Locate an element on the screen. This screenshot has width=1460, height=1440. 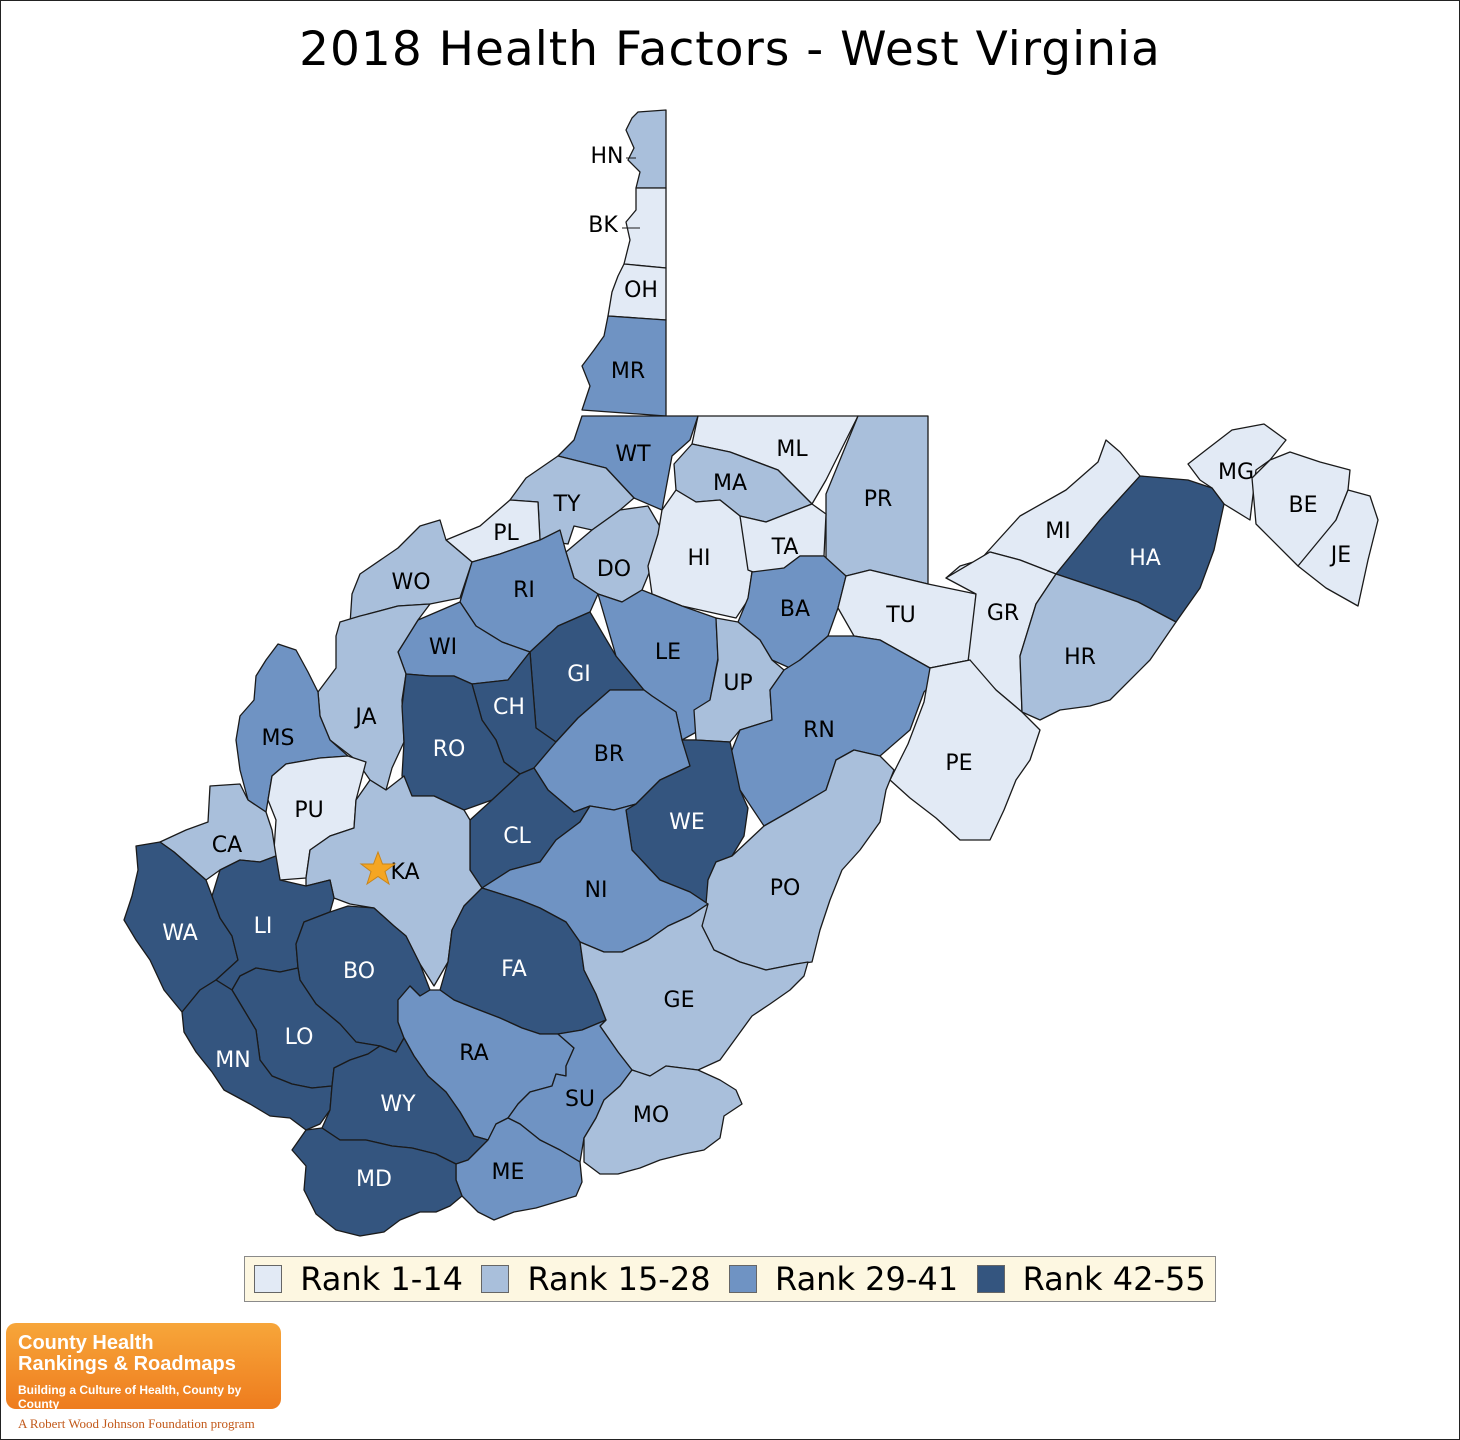
county-label-wy: WY is located at coordinates (398, 1104).